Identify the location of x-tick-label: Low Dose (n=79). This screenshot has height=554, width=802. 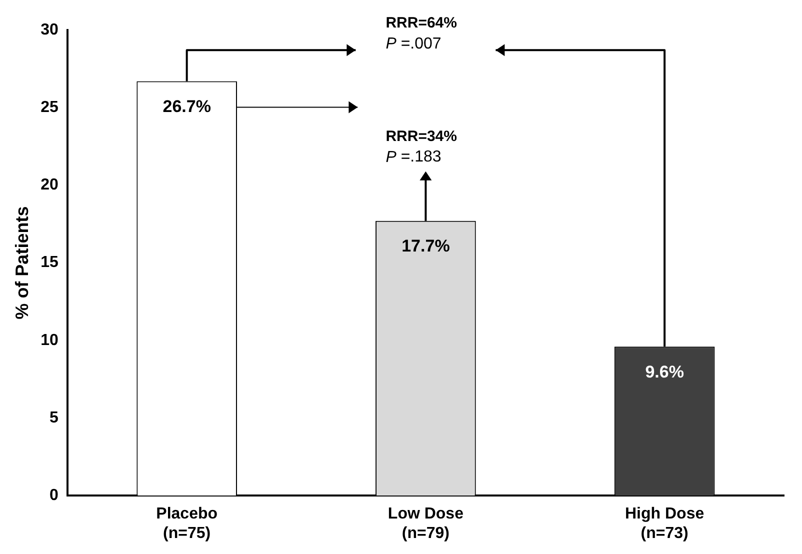
(426, 524).